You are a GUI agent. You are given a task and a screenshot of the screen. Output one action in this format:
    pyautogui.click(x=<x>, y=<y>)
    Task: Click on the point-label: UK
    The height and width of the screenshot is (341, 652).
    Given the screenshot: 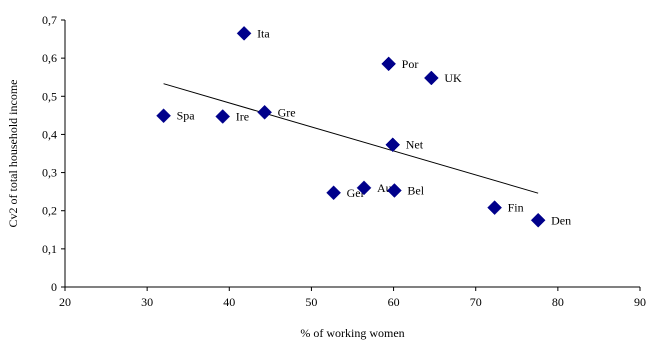 What is the action you would take?
    pyautogui.click(x=453, y=78)
    